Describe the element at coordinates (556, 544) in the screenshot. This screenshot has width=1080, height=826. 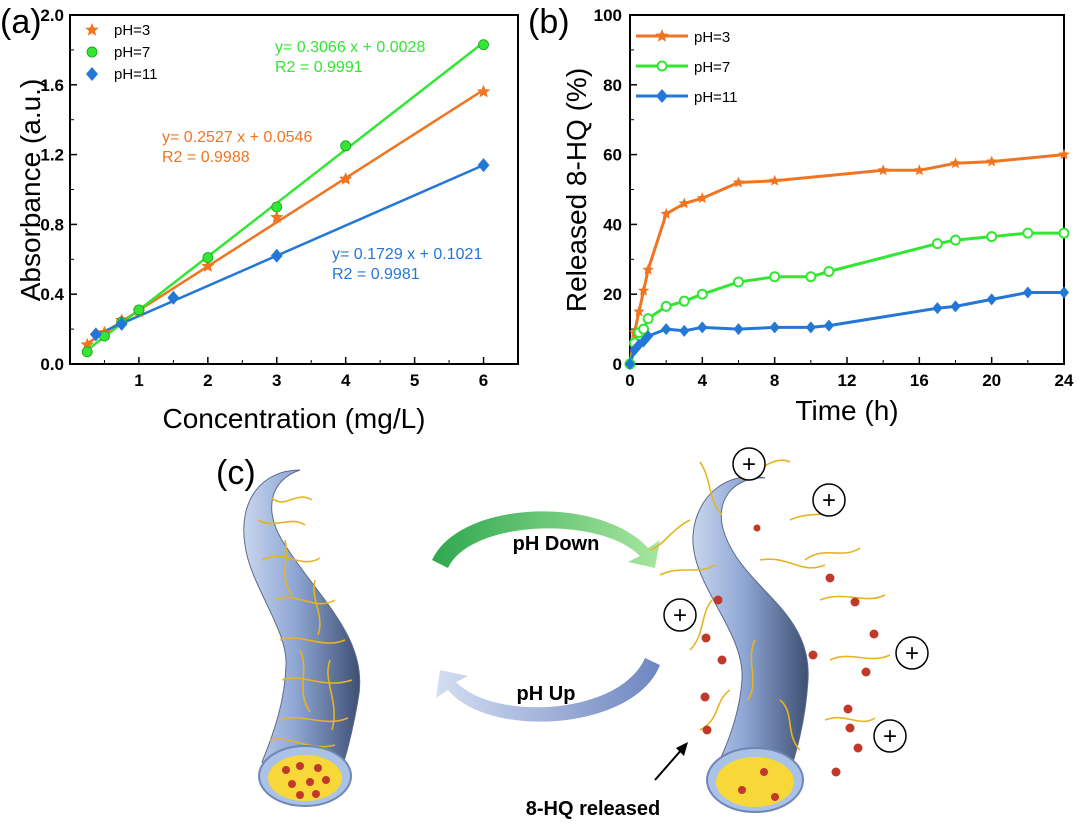
I see `ph-down-label: pH Down` at that location.